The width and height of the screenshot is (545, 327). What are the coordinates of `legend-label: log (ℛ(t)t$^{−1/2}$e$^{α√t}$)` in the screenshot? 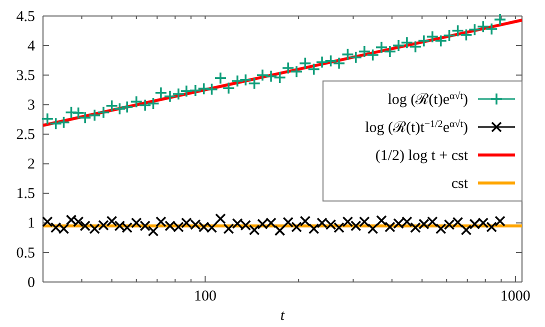 It's located at (416, 127).